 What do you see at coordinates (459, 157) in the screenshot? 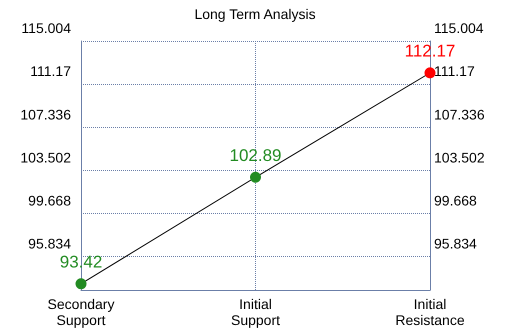
I see `y2-tick-label: 103.502` at bounding box center [459, 157].